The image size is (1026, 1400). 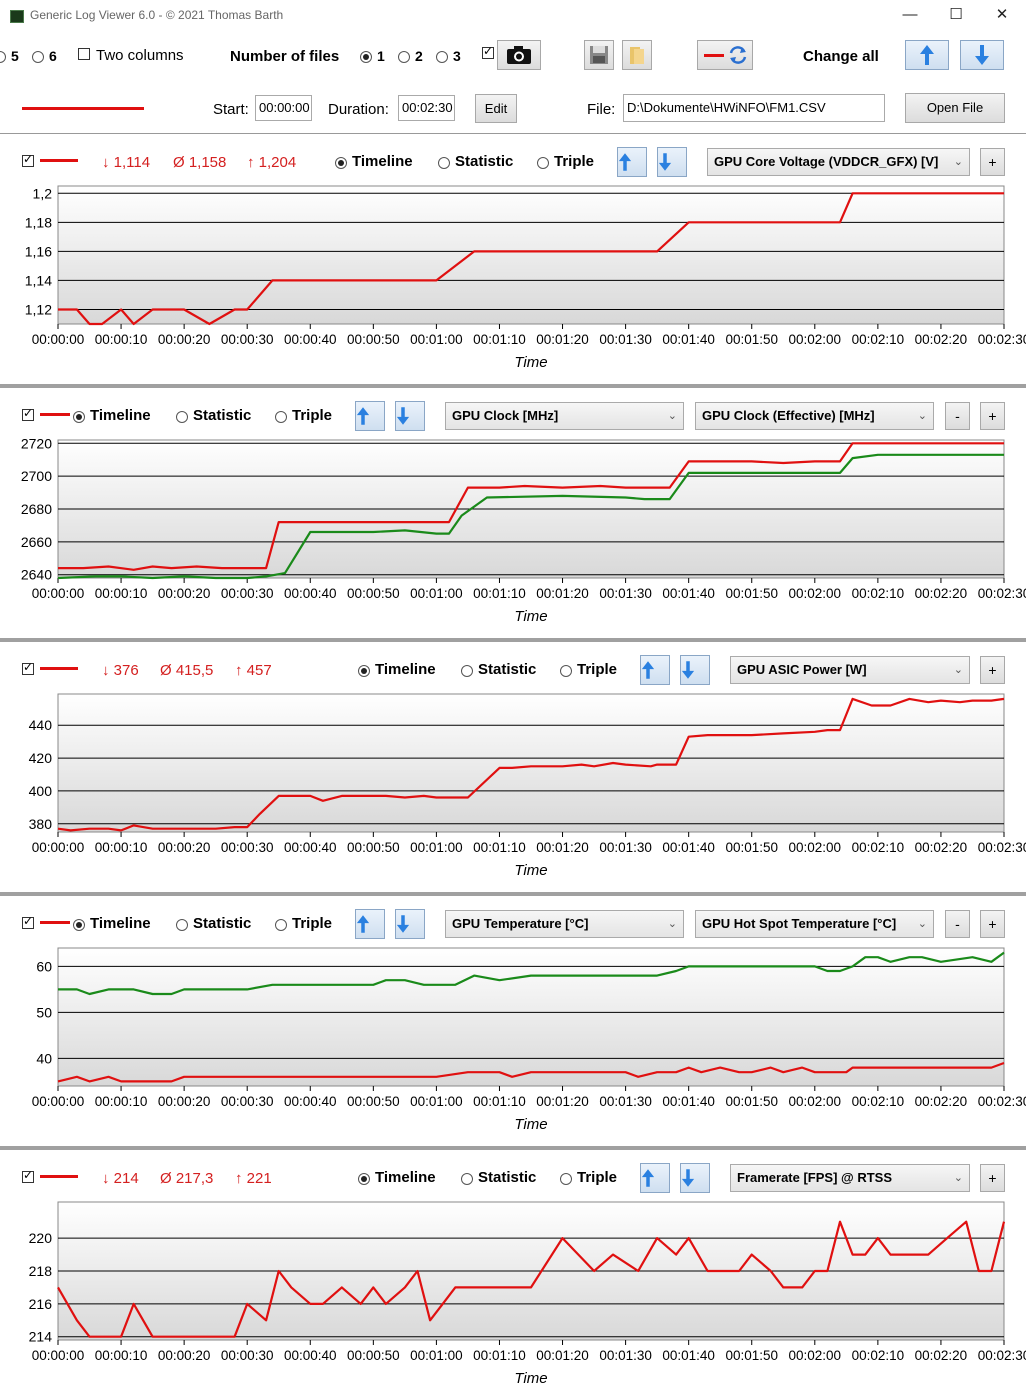 What do you see at coordinates (878, 593) in the screenshot?
I see `x-tick-label: 00:02:10` at bounding box center [878, 593].